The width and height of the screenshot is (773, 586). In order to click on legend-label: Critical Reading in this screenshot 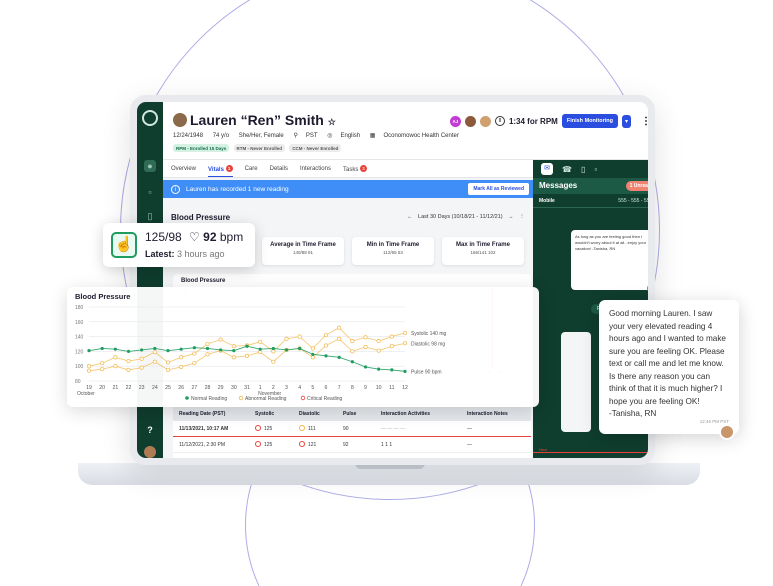, I will do `click(325, 399)`.